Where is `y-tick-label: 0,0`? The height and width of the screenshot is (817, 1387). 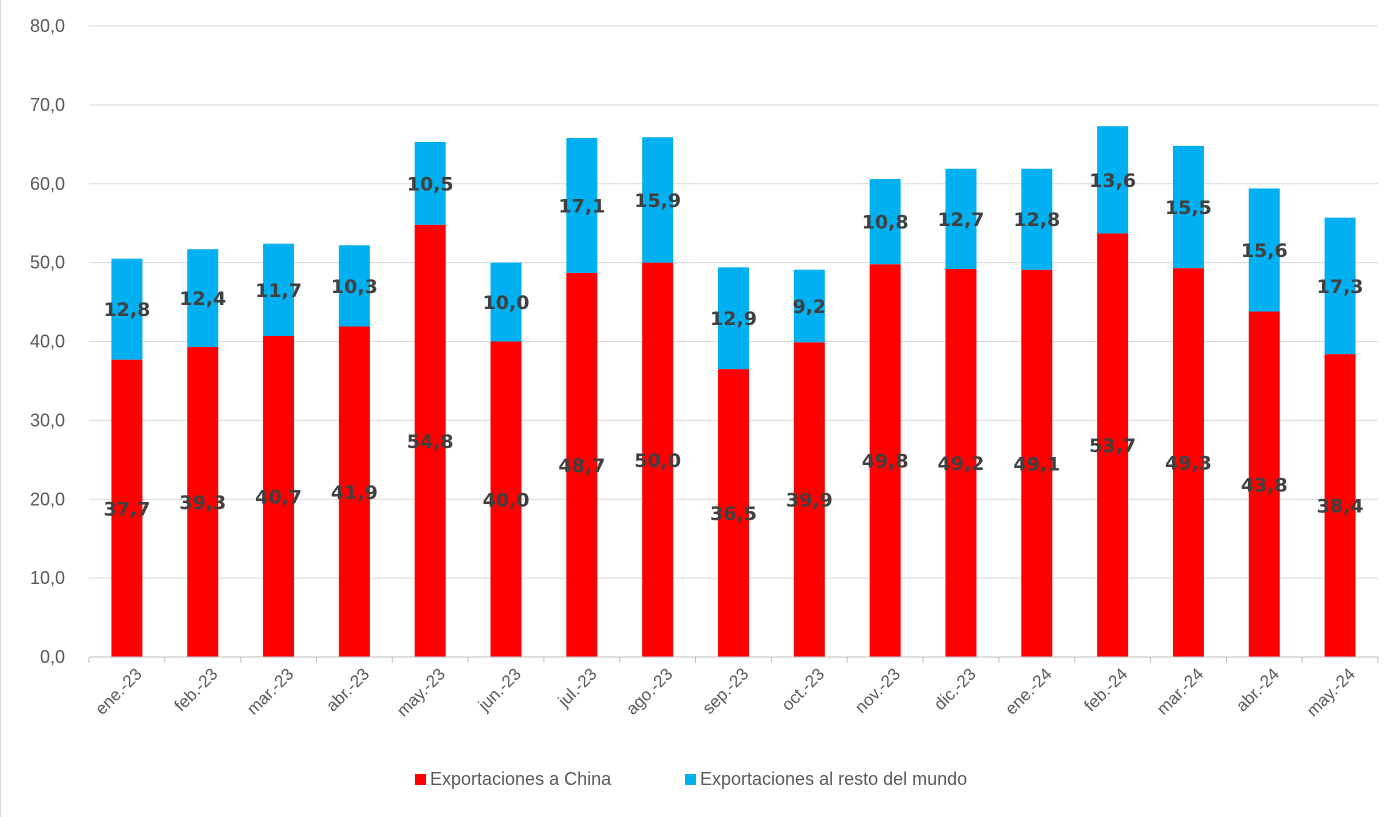 y-tick-label: 0,0 is located at coordinates (52, 657).